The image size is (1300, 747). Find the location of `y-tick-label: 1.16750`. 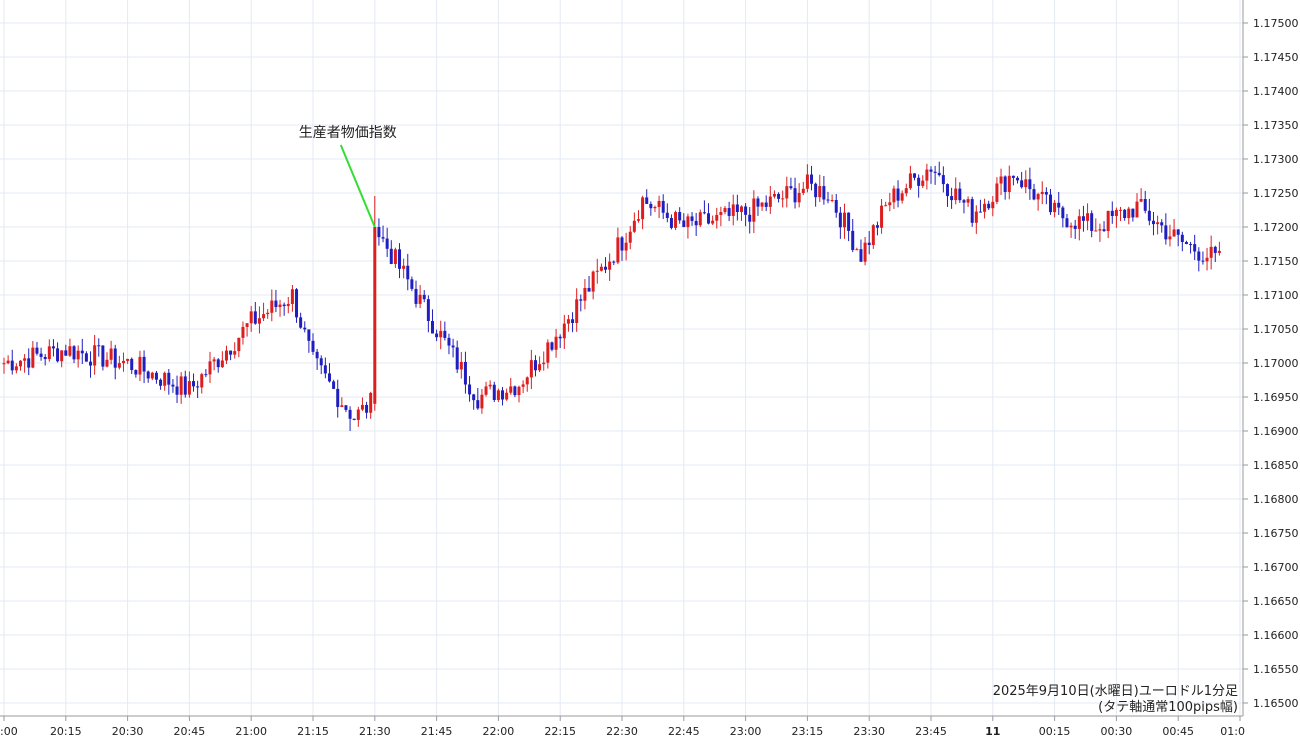

y-tick-label: 1.16750 is located at coordinates (1276, 533).